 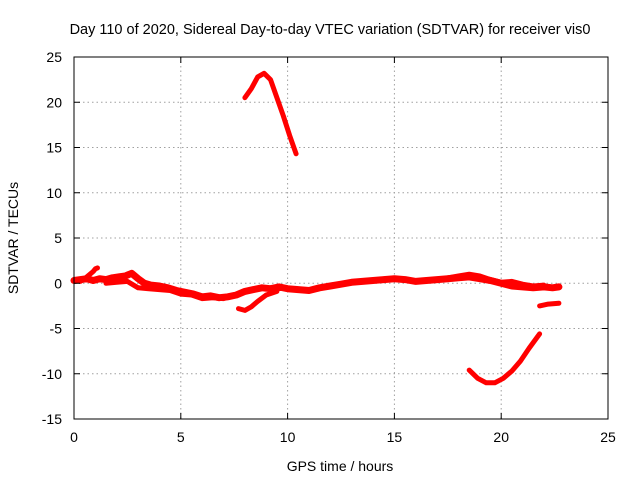 I want to click on y-tick-label: -5, so click(x=56, y=329).